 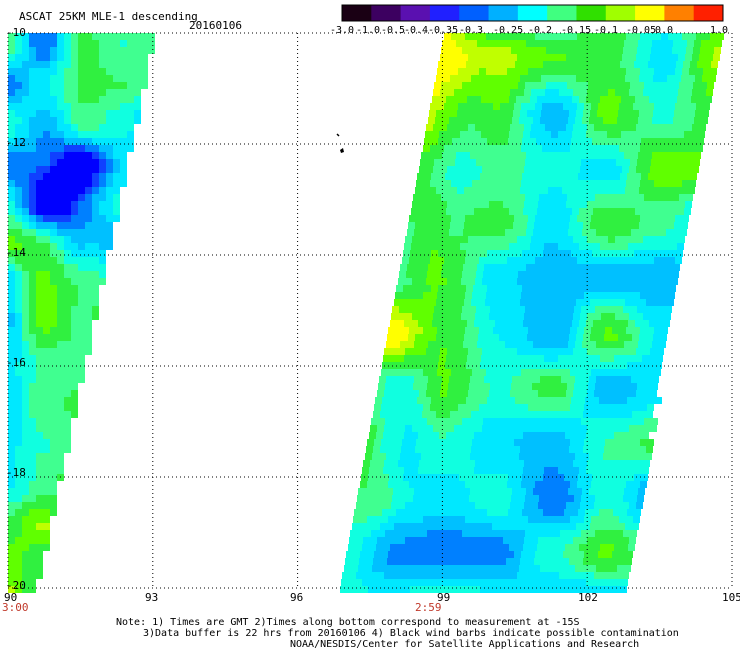 I want to click on colorbar-tick-label: -0.5, so click(x=393, y=30).